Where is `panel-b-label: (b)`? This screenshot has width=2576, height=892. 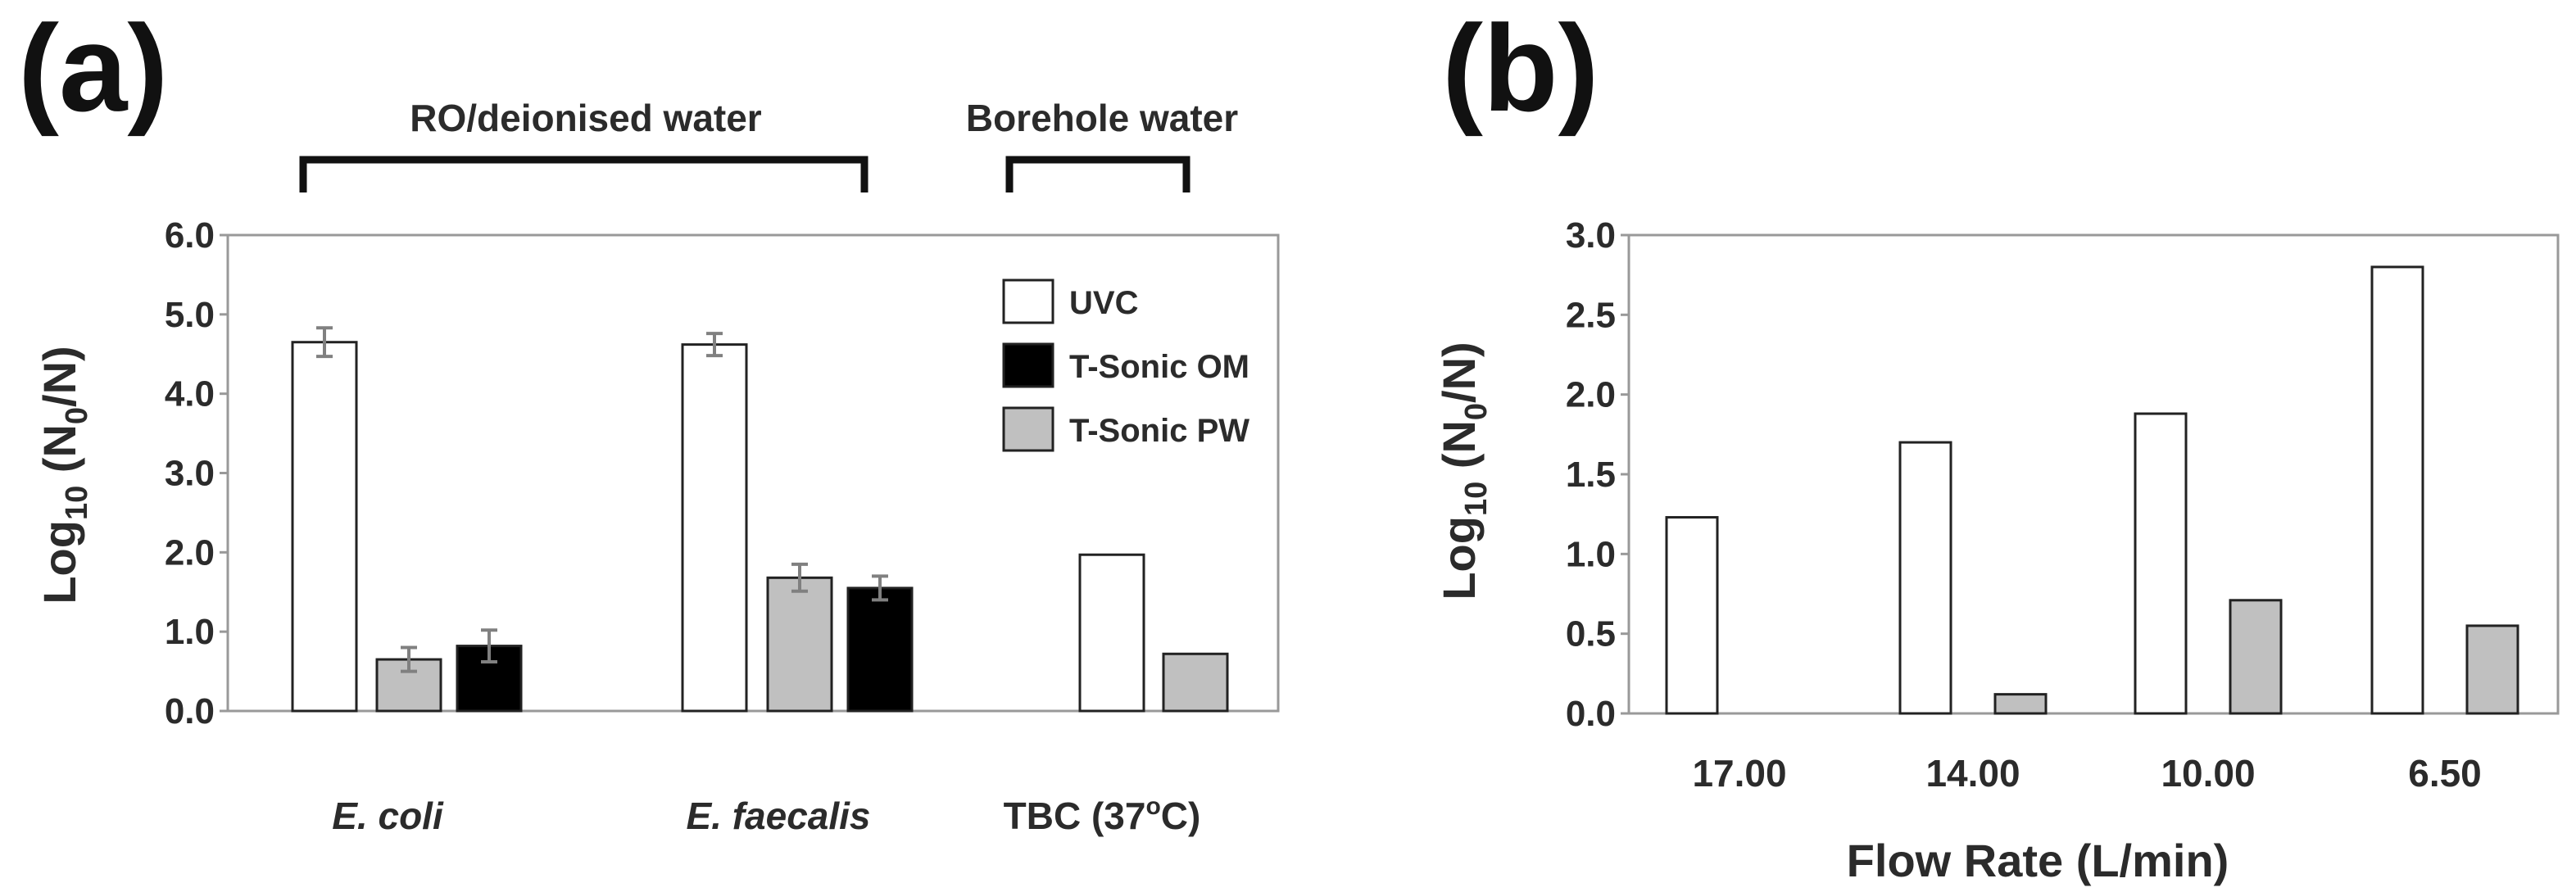
panel-b-label: (b) is located at coordinates (1520, 68).